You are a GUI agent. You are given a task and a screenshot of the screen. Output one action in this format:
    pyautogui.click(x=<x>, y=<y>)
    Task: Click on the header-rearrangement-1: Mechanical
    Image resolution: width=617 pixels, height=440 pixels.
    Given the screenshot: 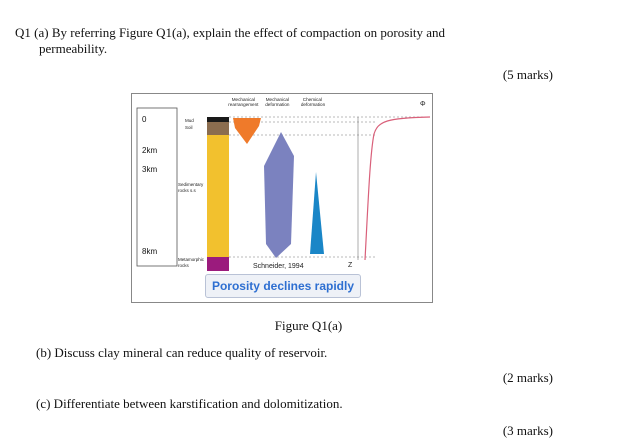 What is the action you would take?
    pyautogui.click(x=243, y=99)
    